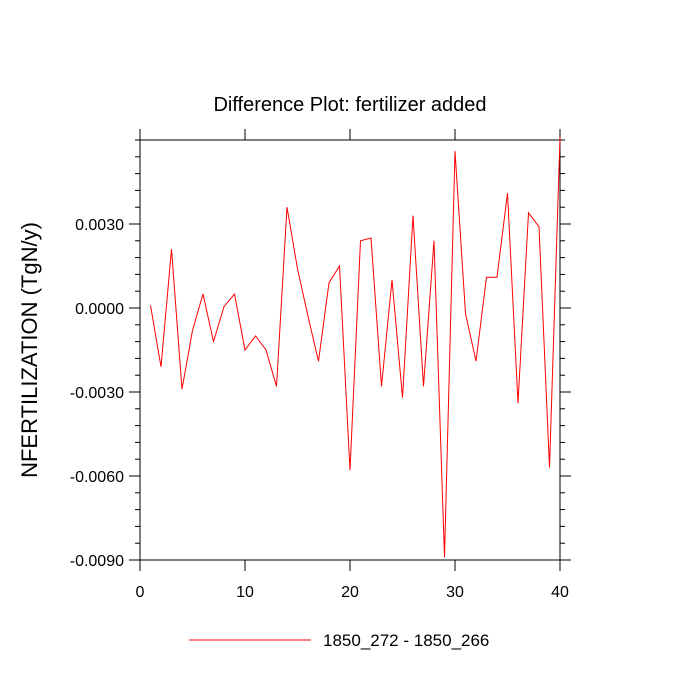 The height and width of the screenshot is (700, 700). I want to click on x-tick-label: 10, so click(245, 592).